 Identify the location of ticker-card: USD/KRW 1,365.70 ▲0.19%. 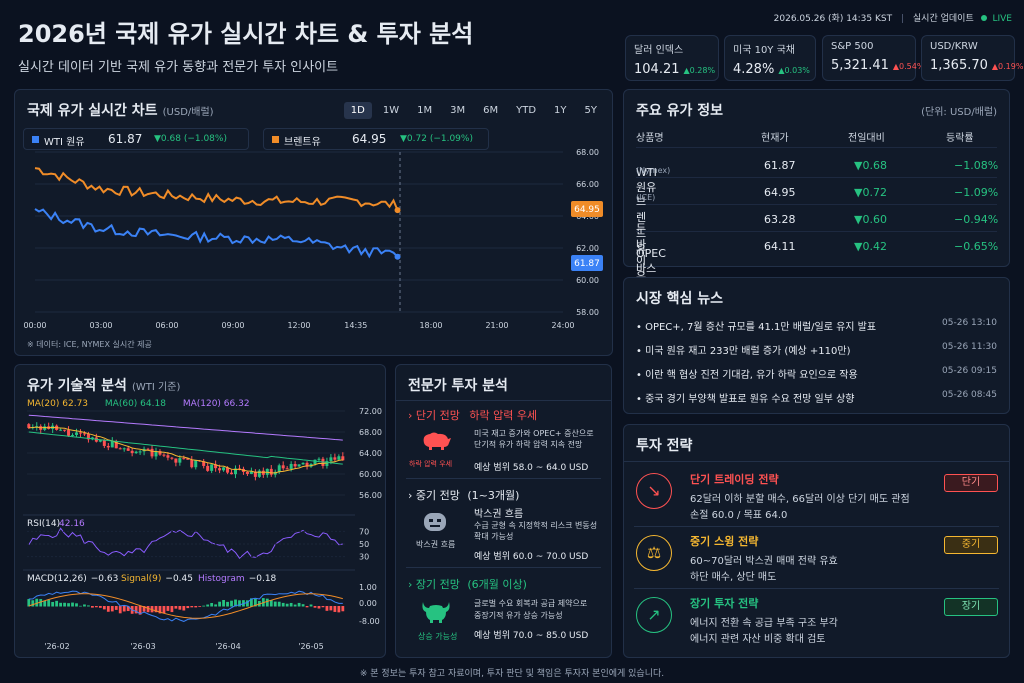
(972, 58).